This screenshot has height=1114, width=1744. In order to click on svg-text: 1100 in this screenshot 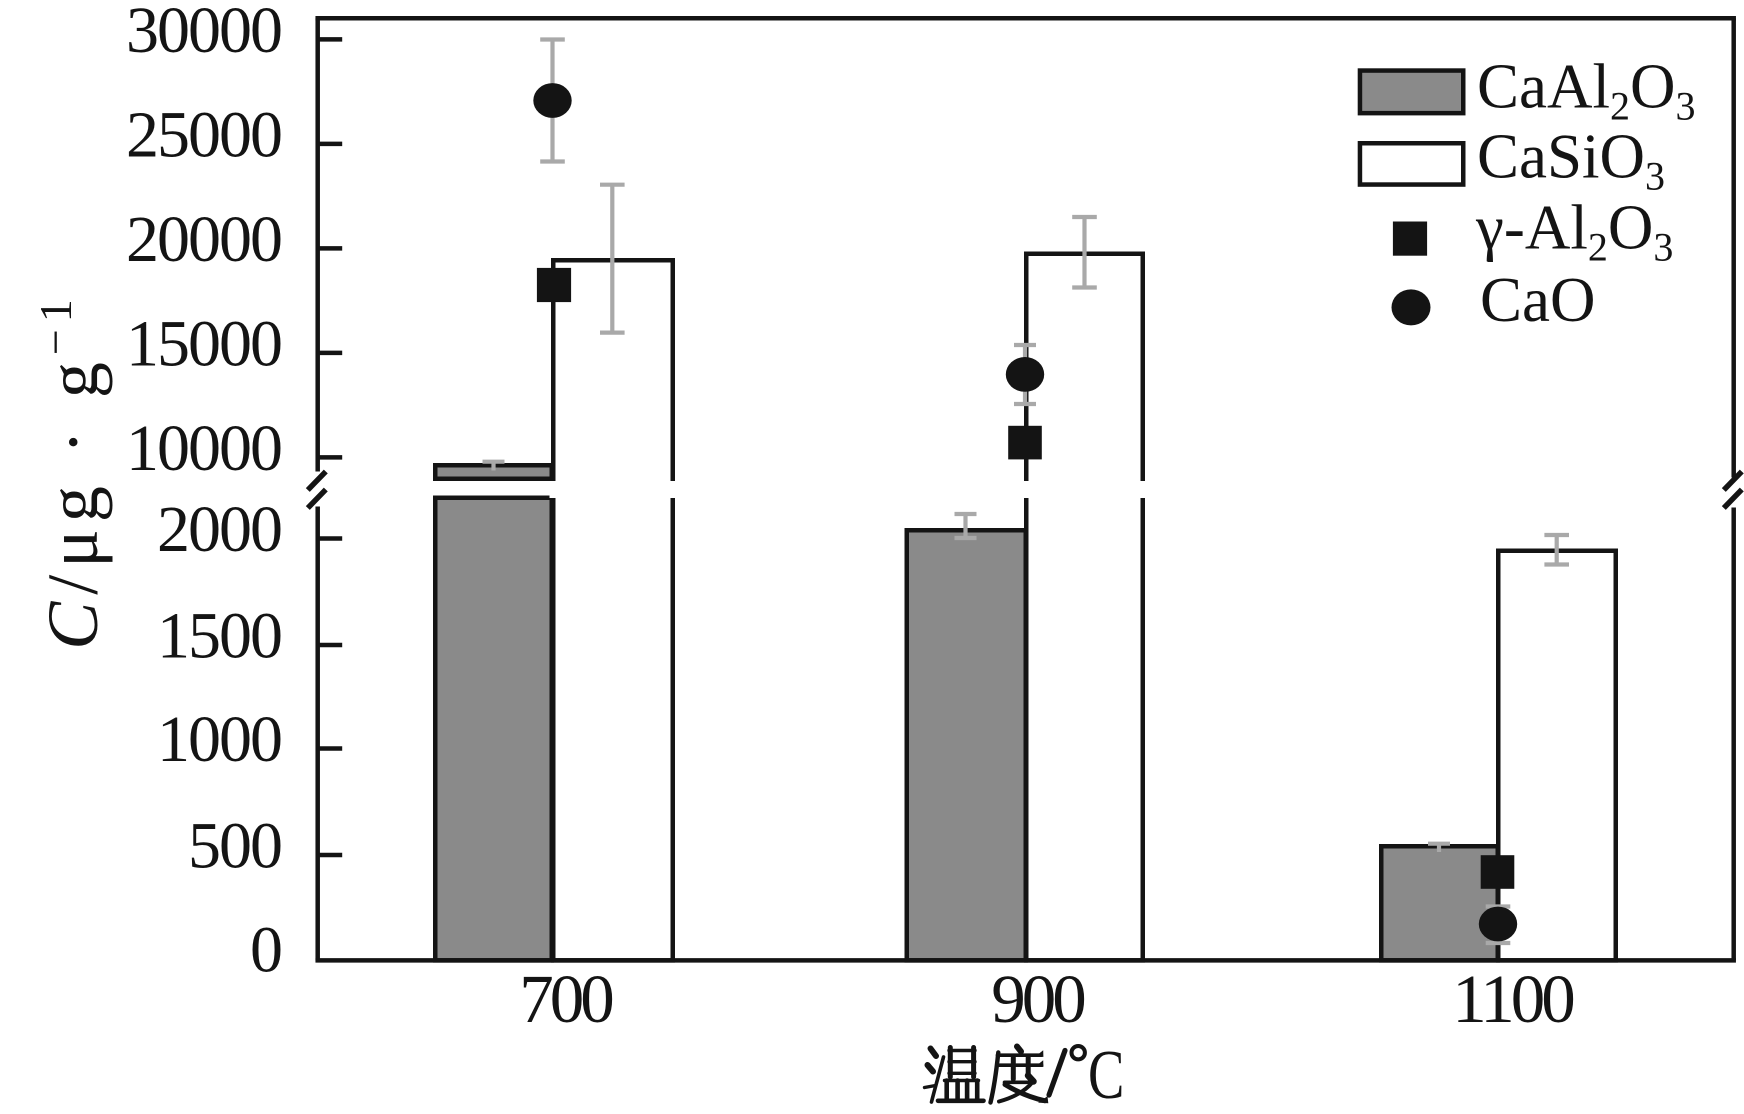, I will do `click(1512, 999)`.